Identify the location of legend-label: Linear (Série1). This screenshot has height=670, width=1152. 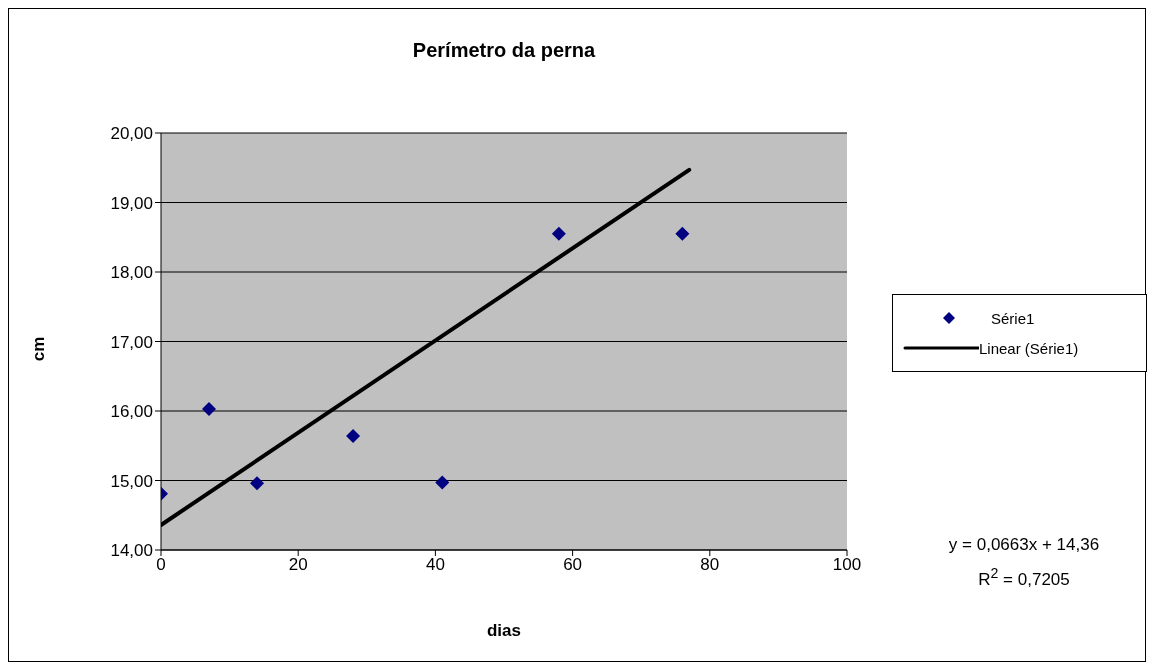
(1029, 348).